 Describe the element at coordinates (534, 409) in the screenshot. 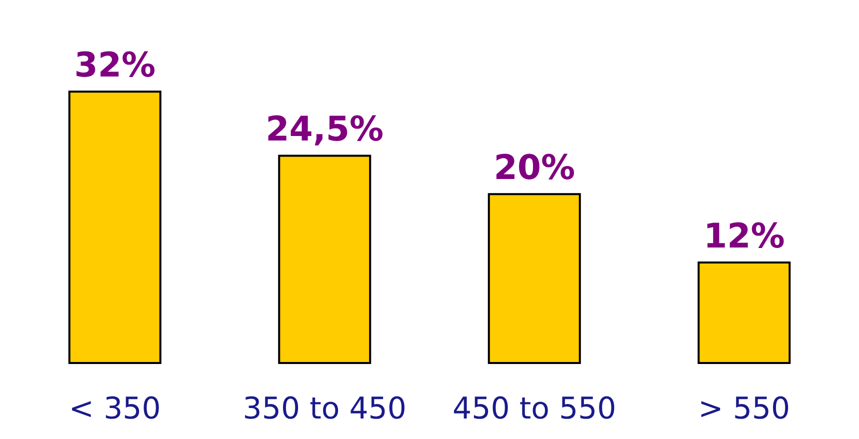

I see `x-tick-label: 450 to 550` at that location.